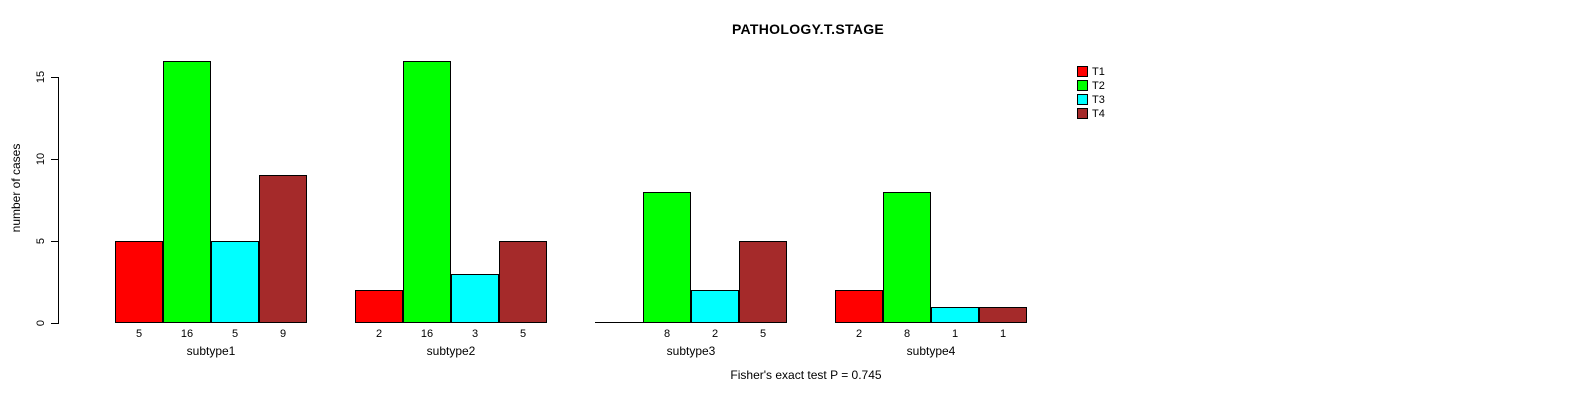 The image size is (1590, 400). What do you see at coordinates (451, 351) in the screenshot?
I see `group-label: subtype2` at bounding box center [451, 351].